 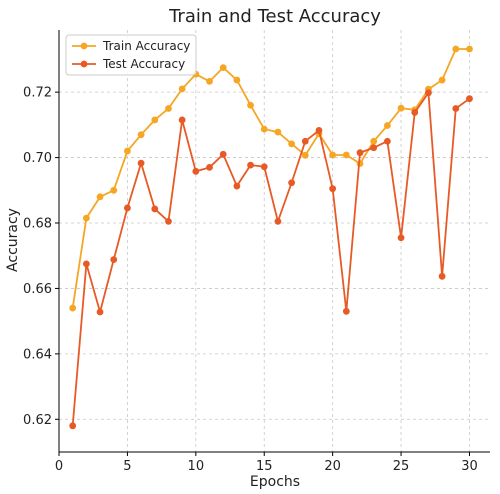 What do you see at coordinates (401, 466) in the screenshot?
I see `x-tick-label: 25` at bounding box center [401, 466].